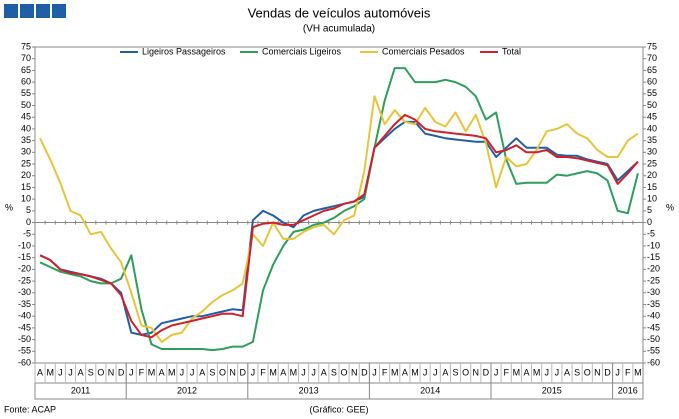  Describe the element at coordinates (670, 207) in the screenshot. I see `y2-axis-label: %` at that location.